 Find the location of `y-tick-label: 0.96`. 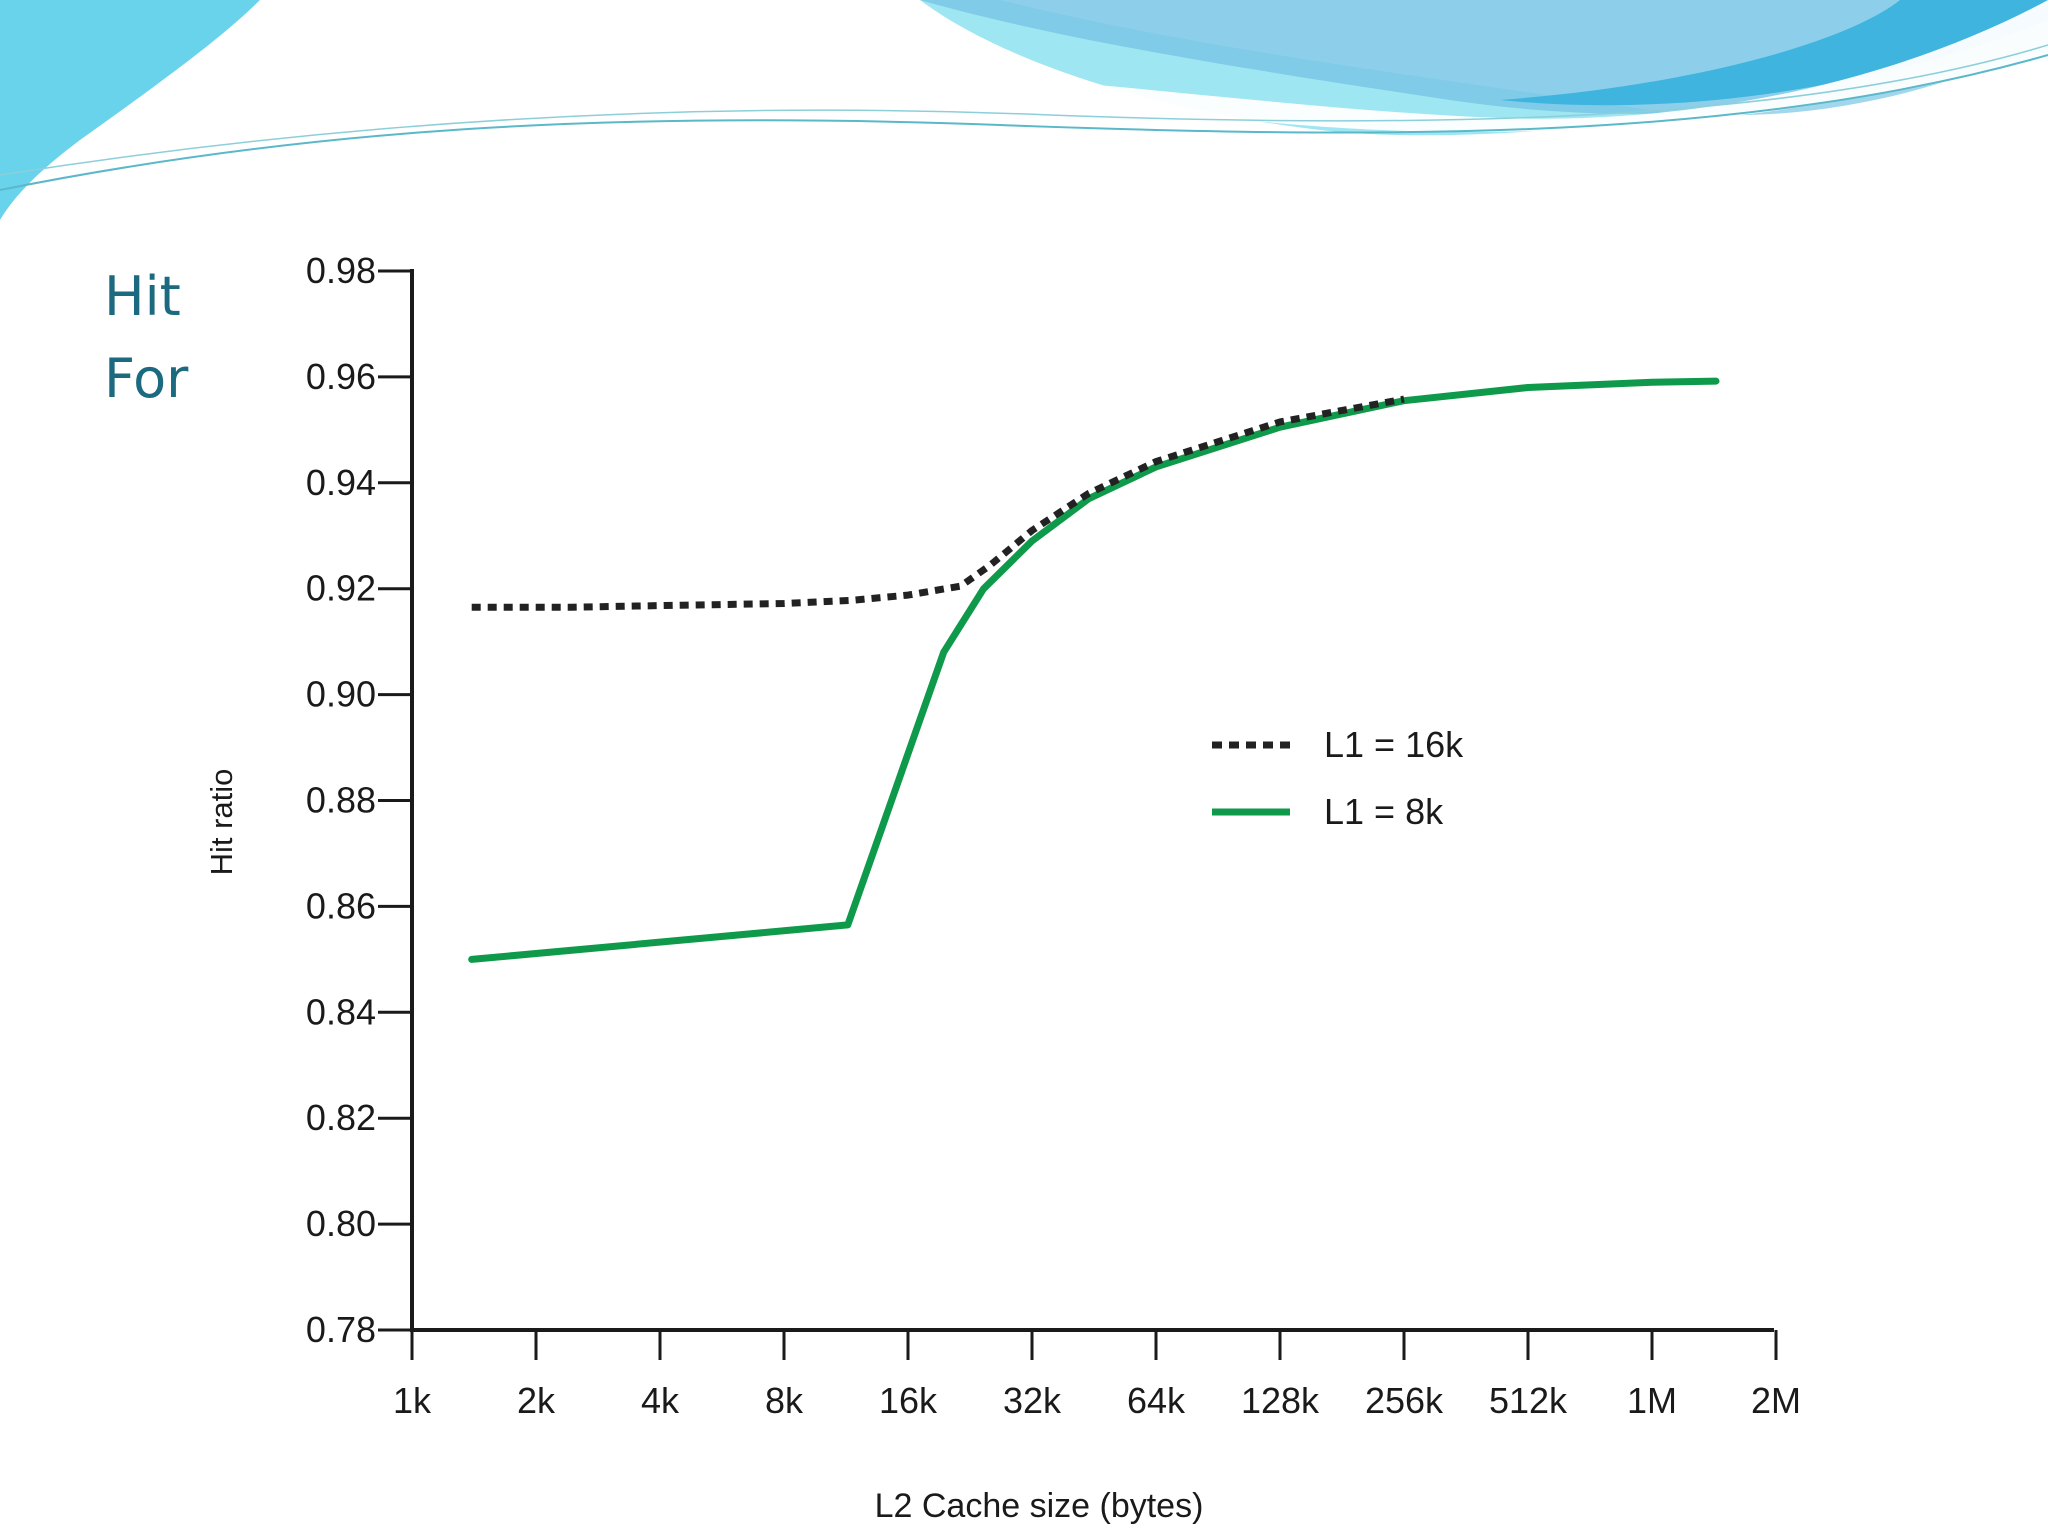

y-tick-label: 0.96 is located at coordinates (341, 376).